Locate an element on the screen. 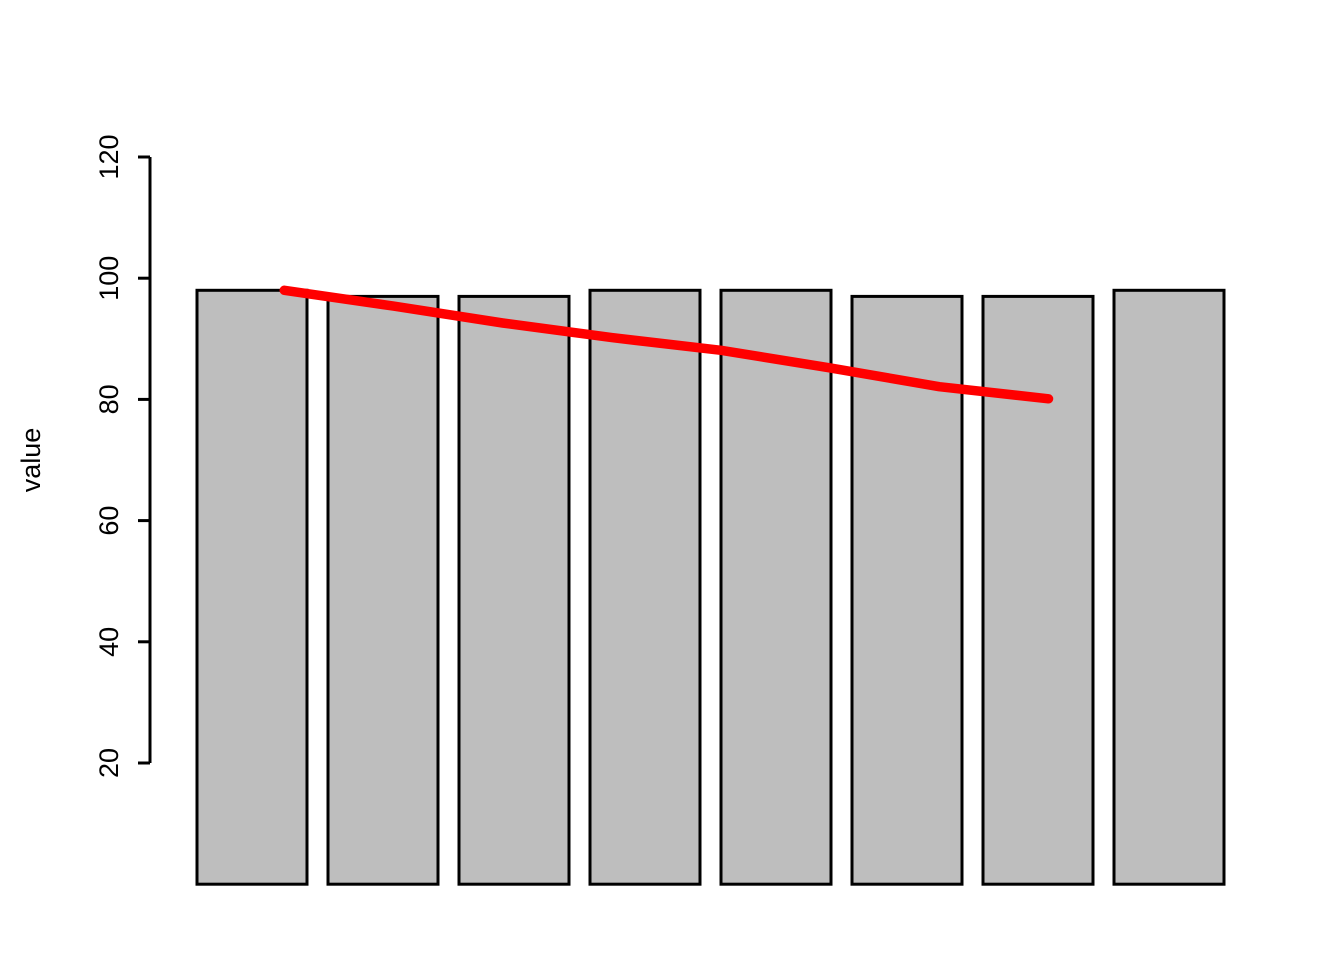 The image size is (1344, 960). y-tick-label: 60 is located at coordinates (109, 521).